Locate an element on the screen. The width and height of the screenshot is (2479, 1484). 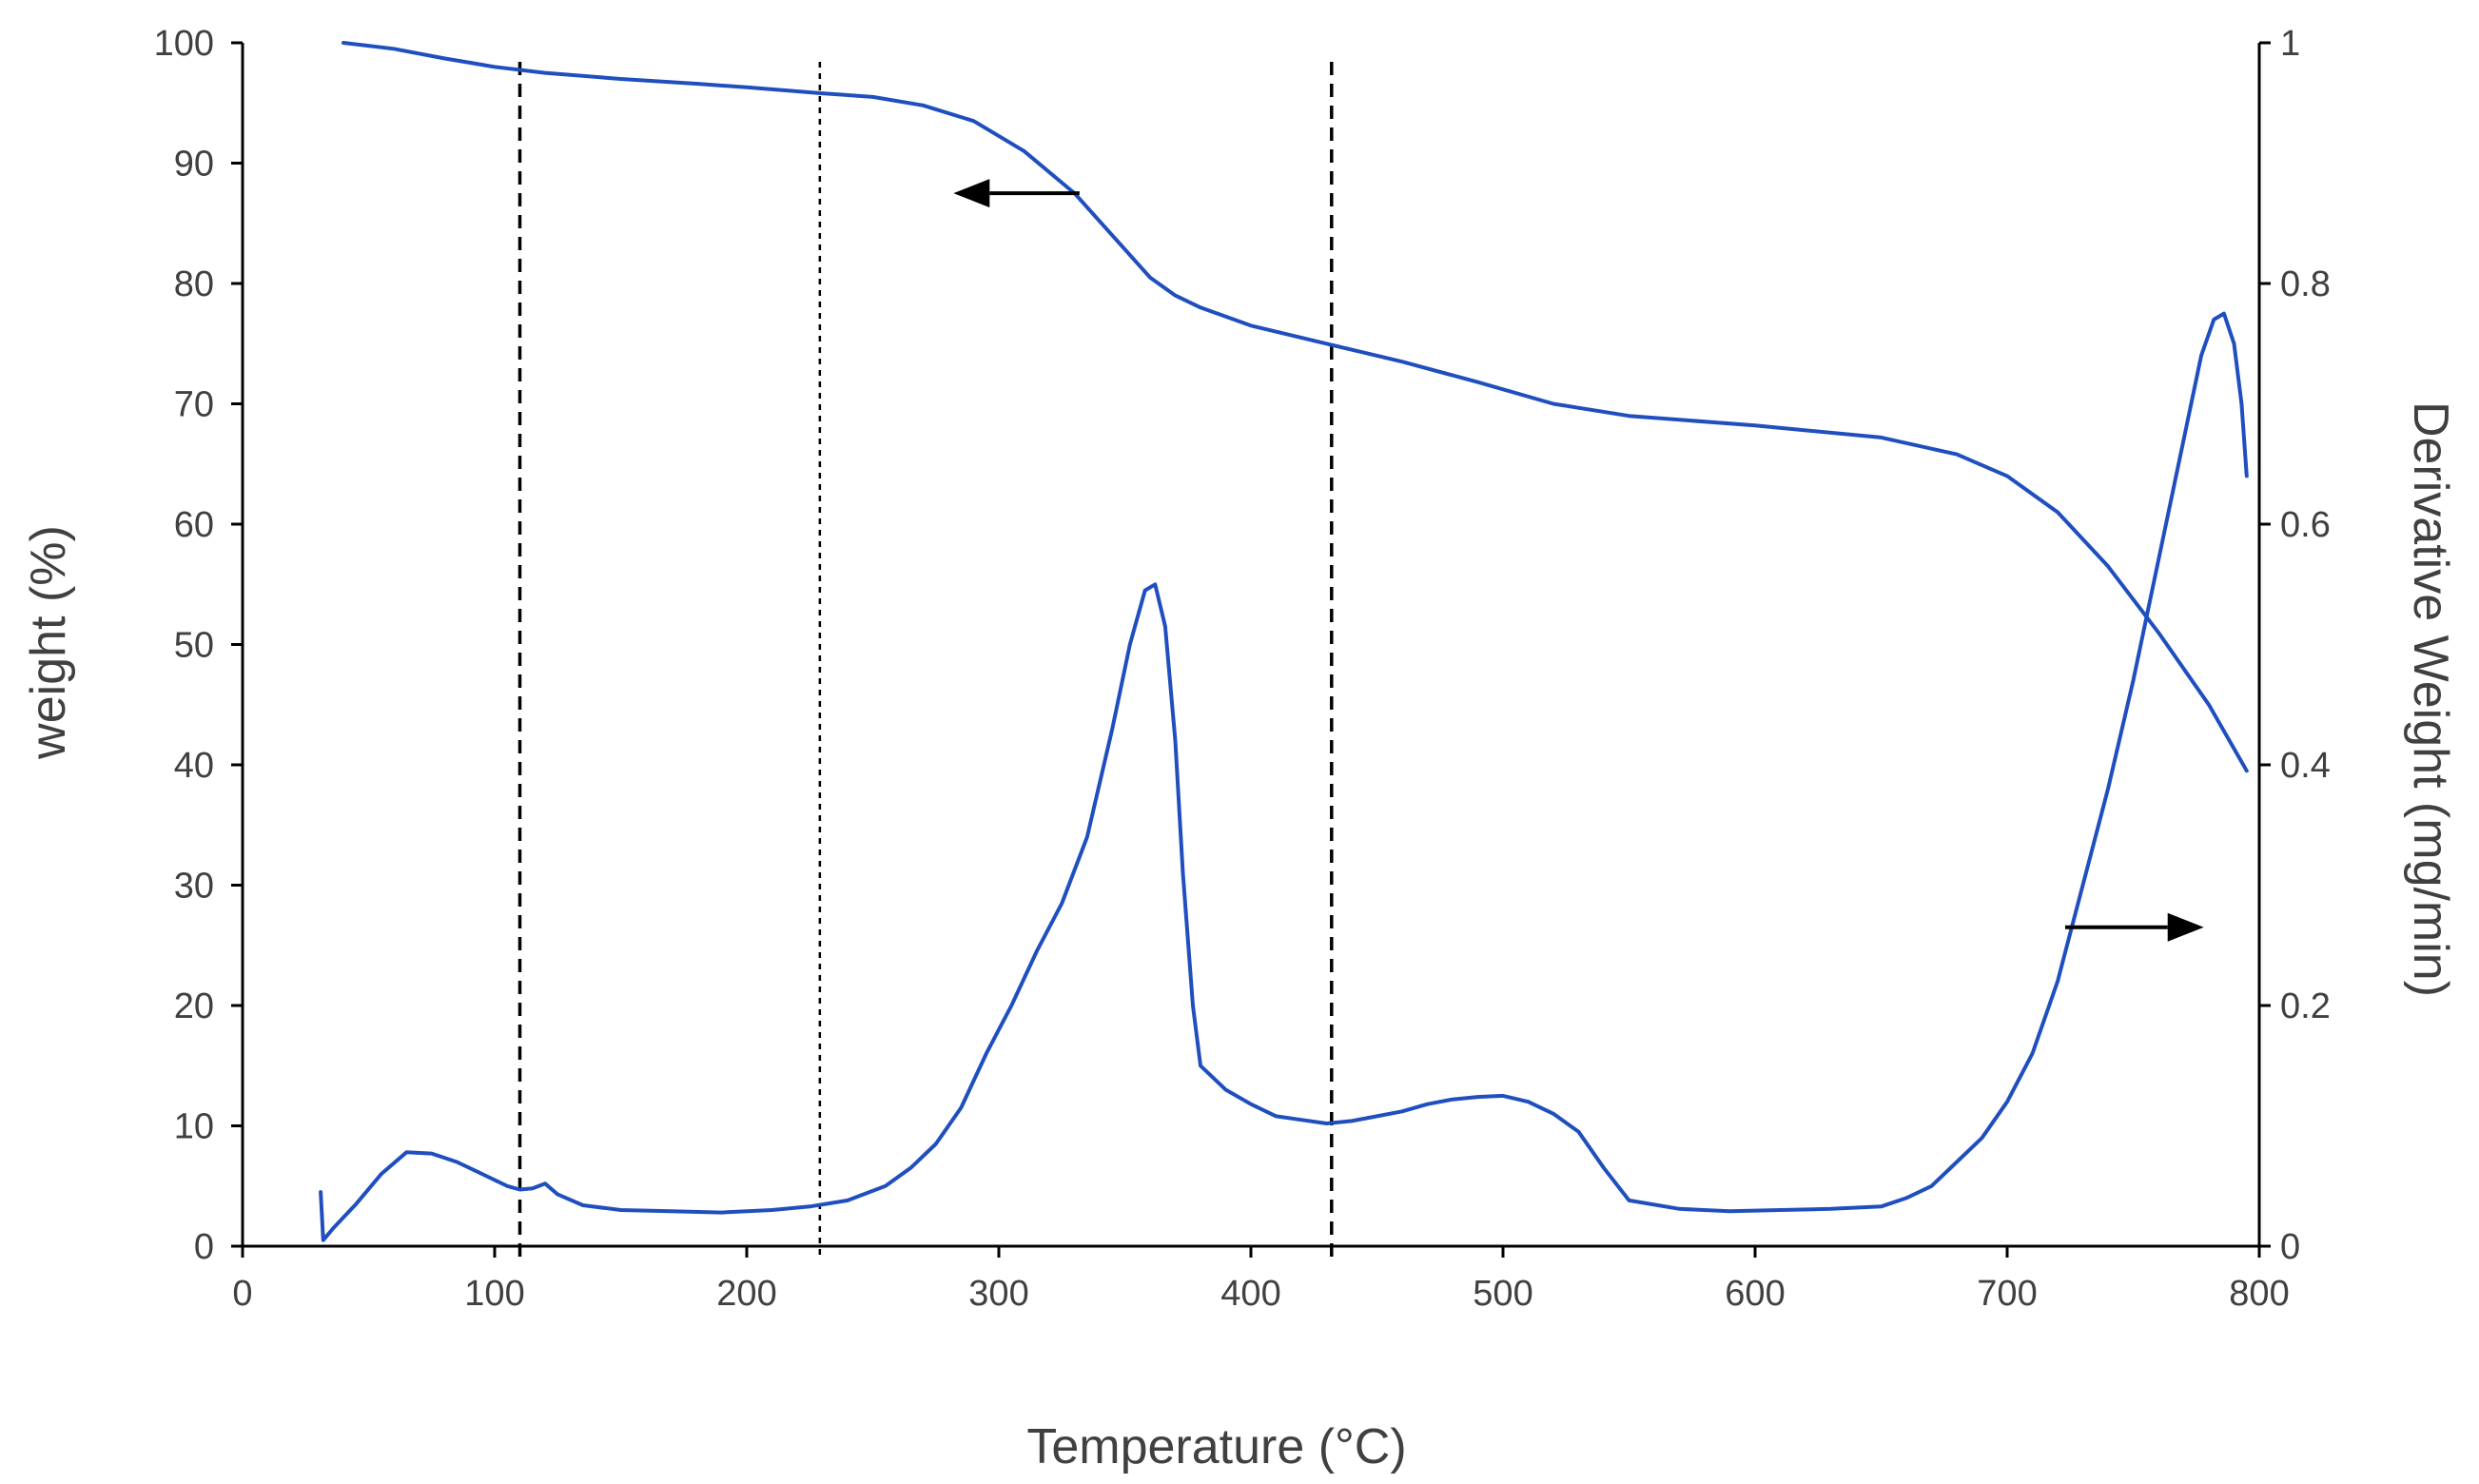
right-y-tick-label: 0.4 is located at coordinates (2305, 766).